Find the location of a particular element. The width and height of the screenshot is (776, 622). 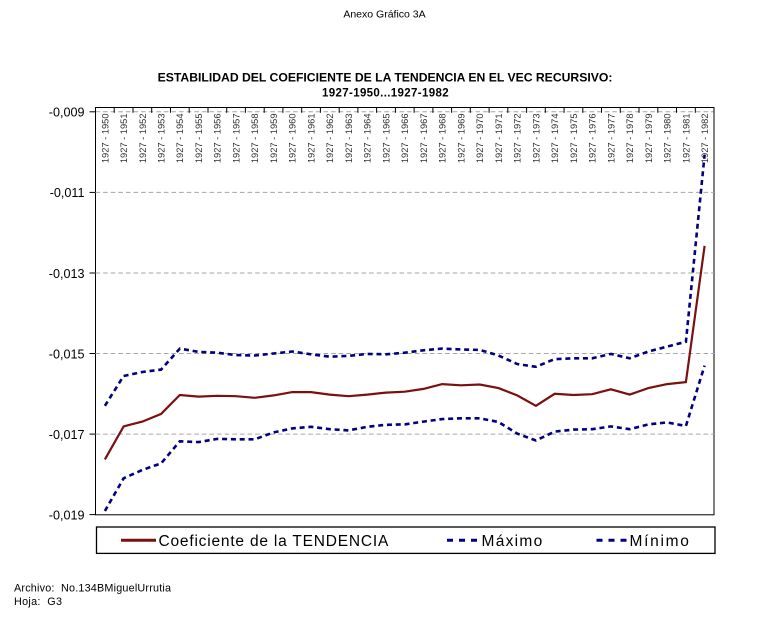

svg-text: 1927 - 1977 is located at coordinates (611, 139).